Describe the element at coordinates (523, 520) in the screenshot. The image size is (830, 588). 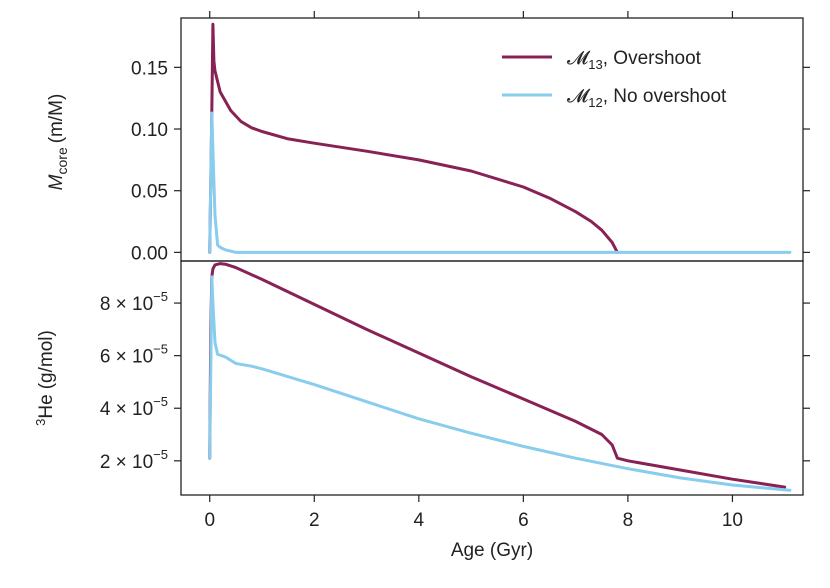
I see `x-tick-label: 6` at that location.